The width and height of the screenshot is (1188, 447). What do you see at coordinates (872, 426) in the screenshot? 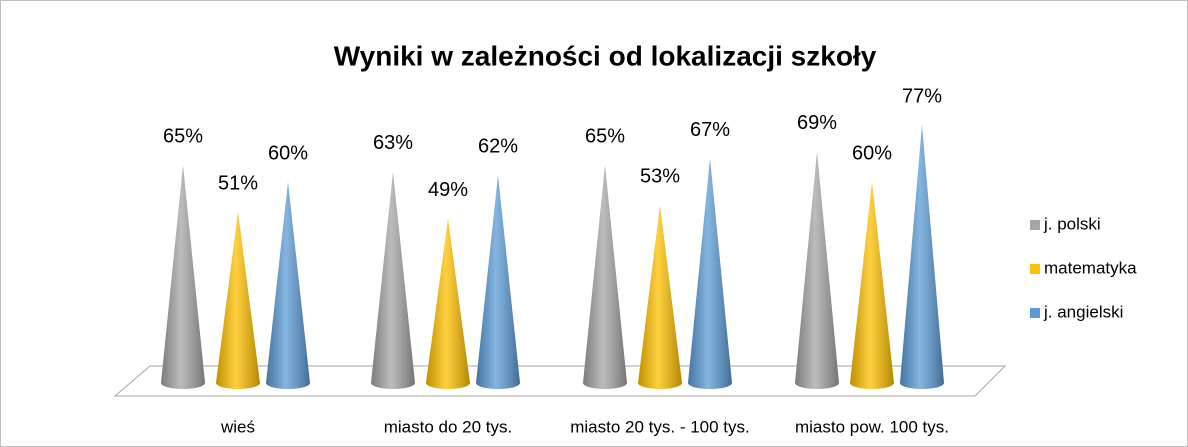
I see `x-tick-label: miasto pow. 100 tys.` at bounding box center [872, 426].